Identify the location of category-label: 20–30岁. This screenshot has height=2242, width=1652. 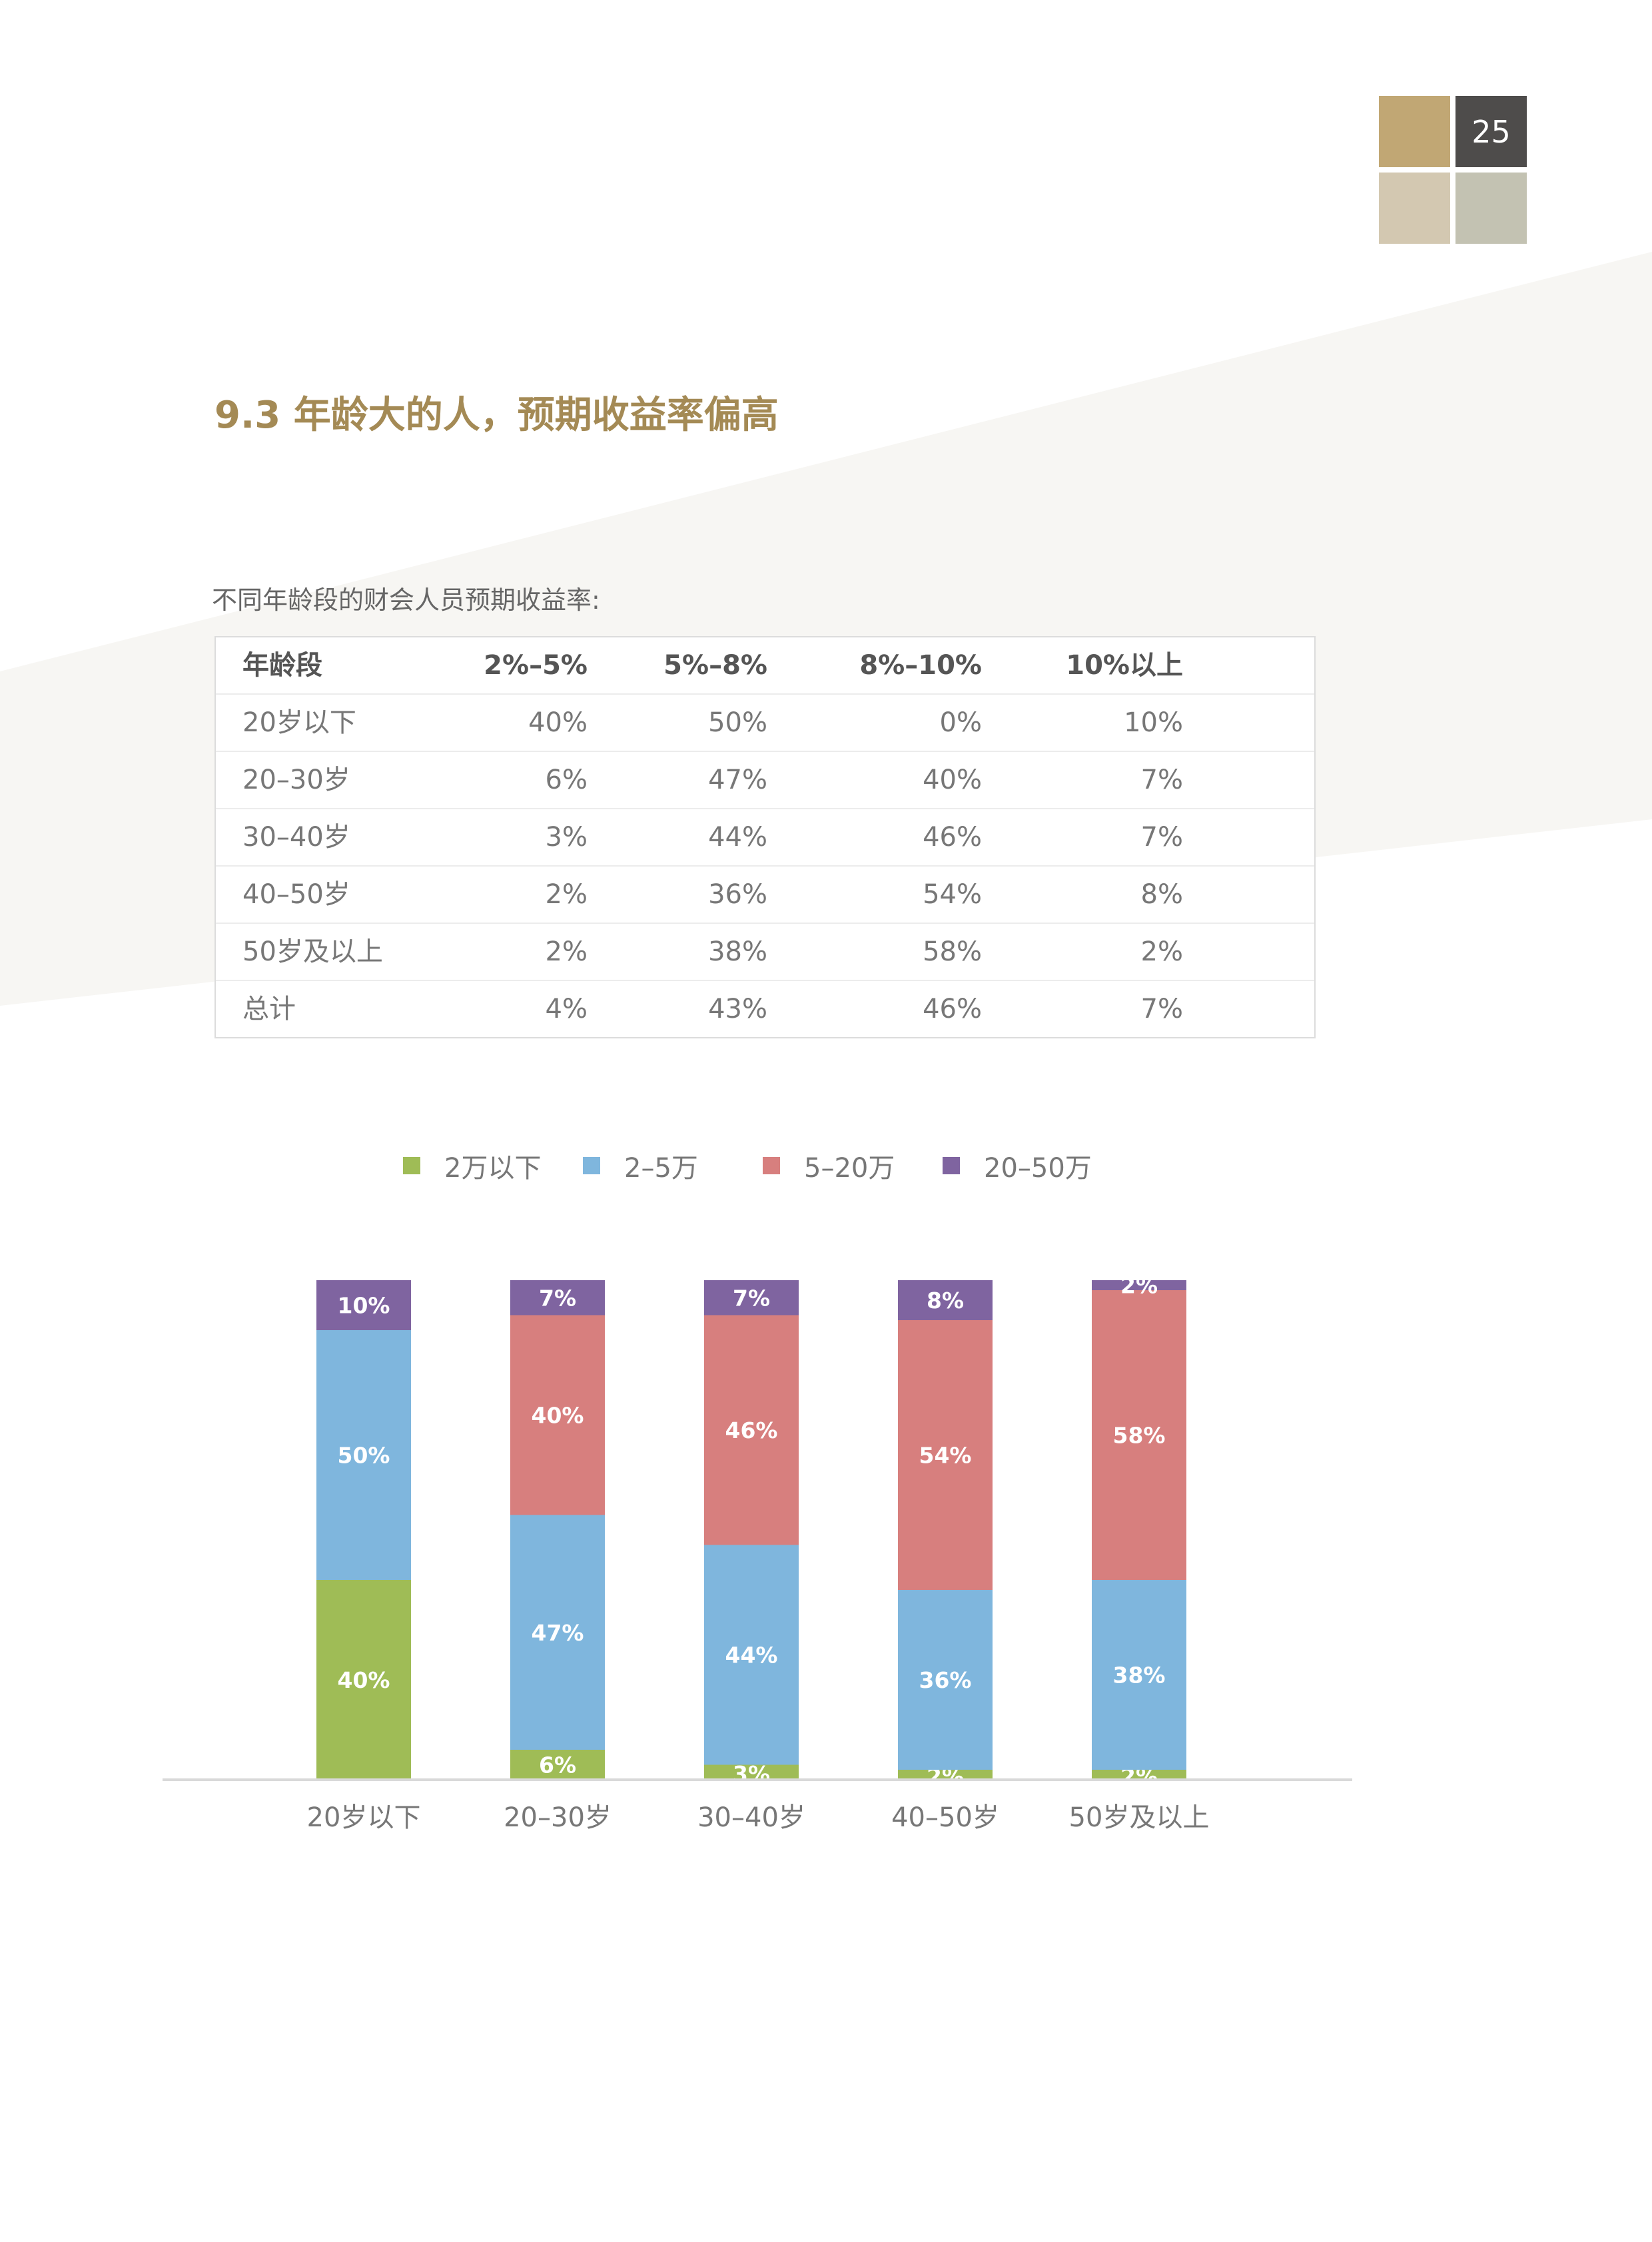
(558, 1817).